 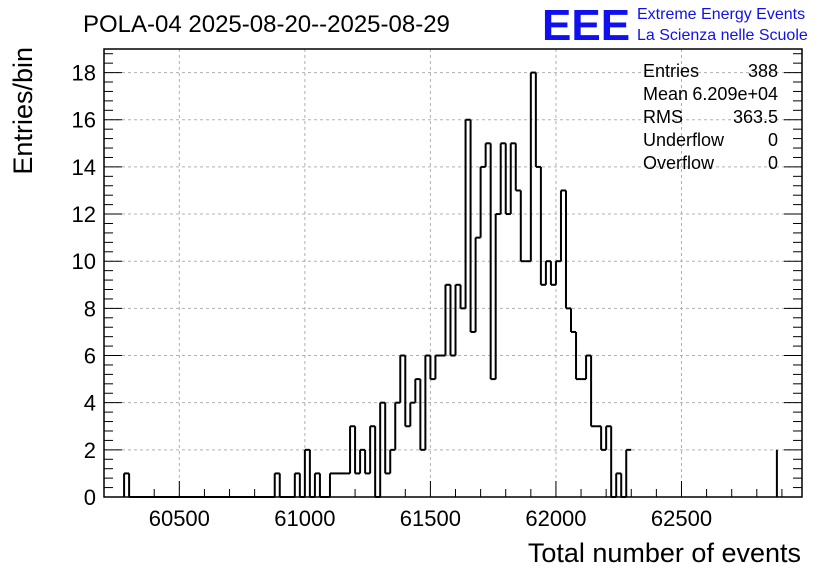 I want to click on logo-mark: EEE, so click(x=586, y=25).